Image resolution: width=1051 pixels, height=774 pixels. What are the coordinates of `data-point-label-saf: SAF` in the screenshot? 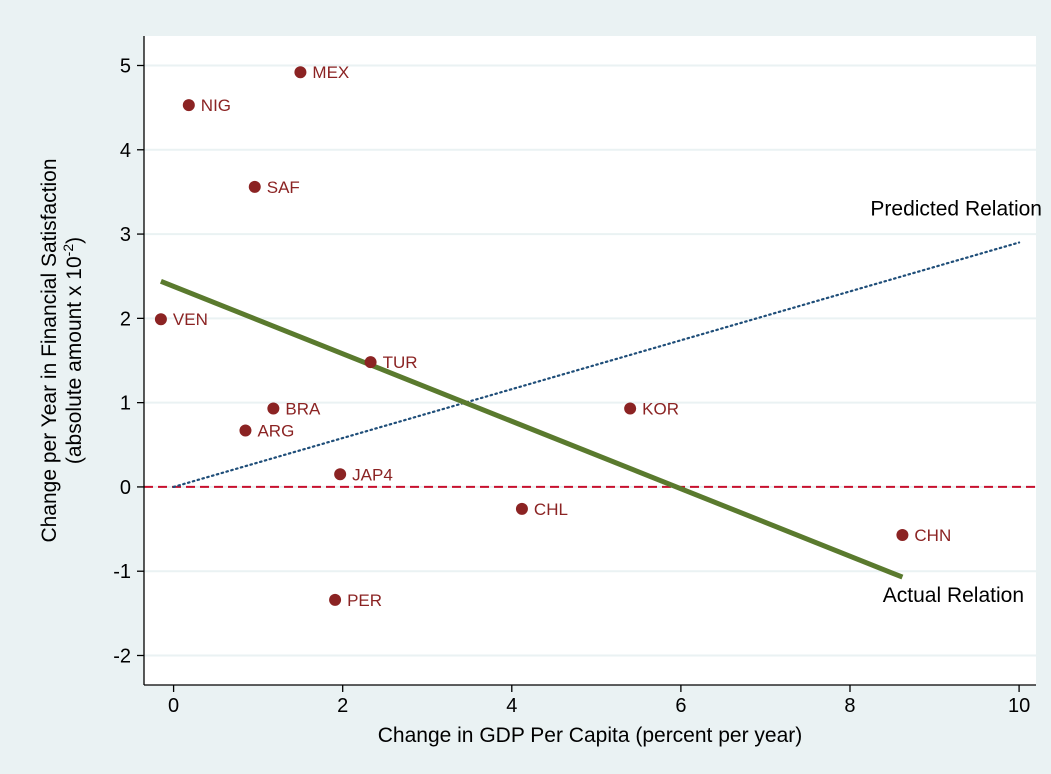 It's located at (283, 187).